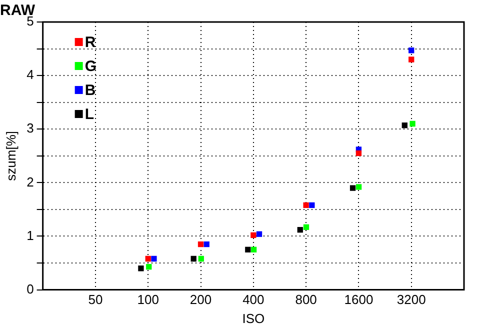  I want to click on x-tick-label: 400, so click(253, 300).